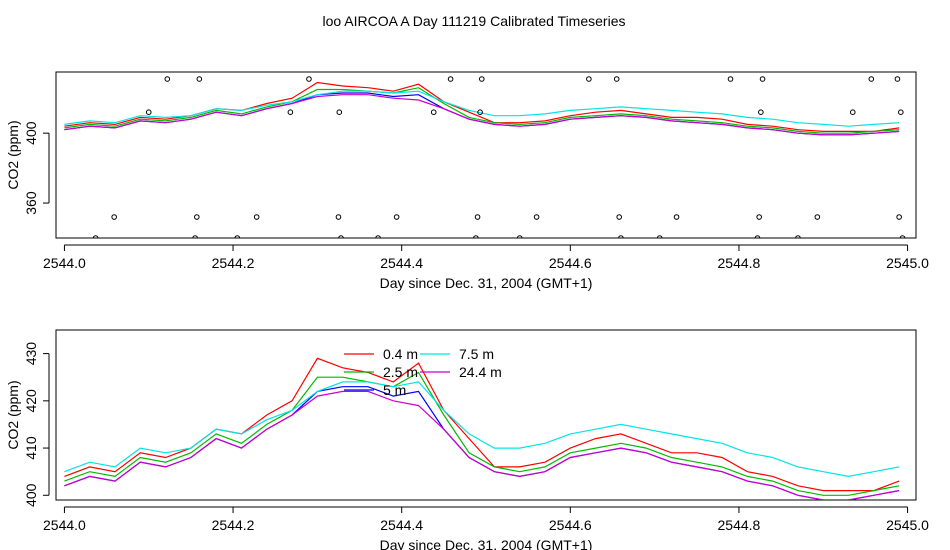 The width and height of the screenshot is (950, 550). I want to click on legend-item: 5 m, so click(375, 390).